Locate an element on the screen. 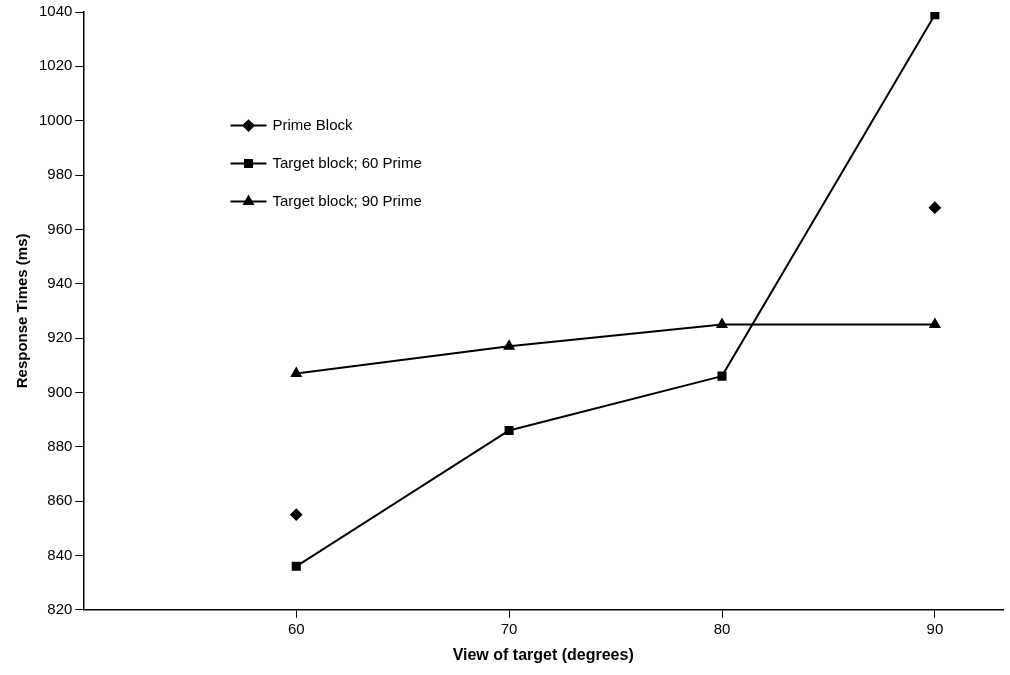 The height and width of the screenshot is (675, 1010). y-tick-label: 980 is located at coordinates (60, 174).